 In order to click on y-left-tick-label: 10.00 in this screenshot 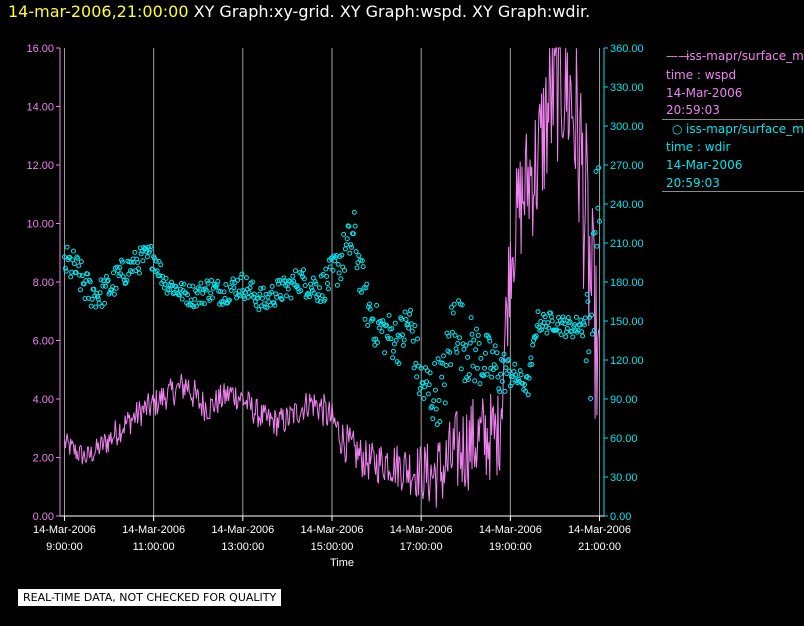, I will do `click(40, 225)`.